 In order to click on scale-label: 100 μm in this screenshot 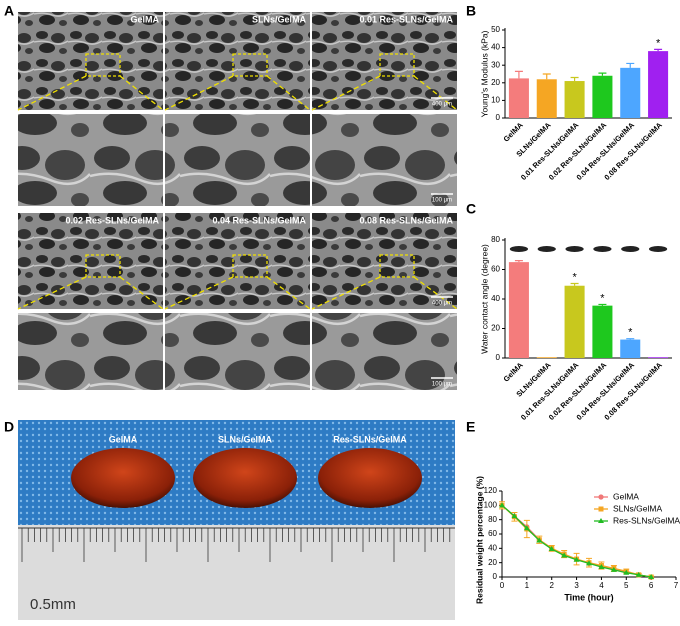, I will do `click(442, 385)`.